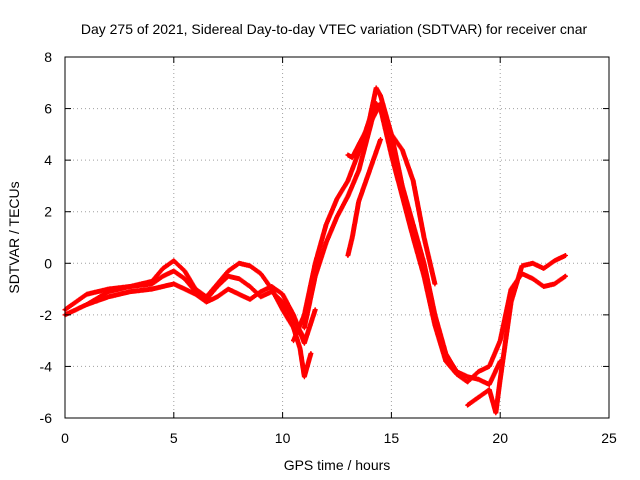 The height and width of the screenshot is (480, 640). I want to click on y-axis-label: SDTVAR / TECUs, so click(14, 237).